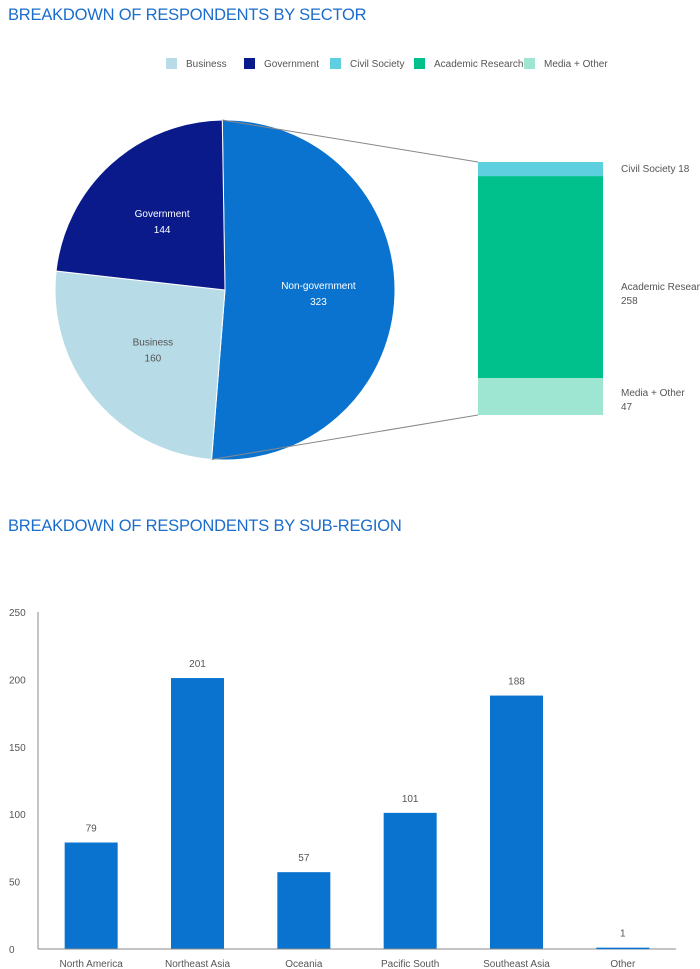 The height and width of the screenshot is (969, 700). I want to click on y-tick-label: 0, so click(12, 950).